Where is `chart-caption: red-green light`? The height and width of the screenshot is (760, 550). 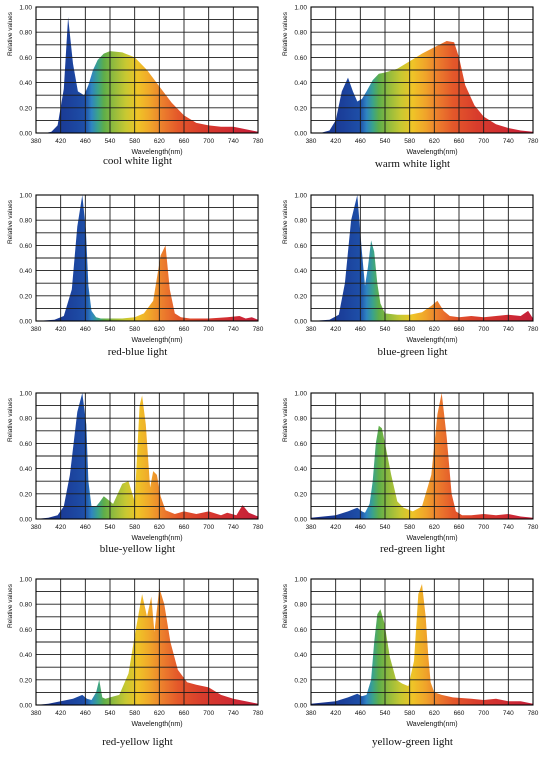
chart-caption: red-green light is located at coordinates (412, 549).